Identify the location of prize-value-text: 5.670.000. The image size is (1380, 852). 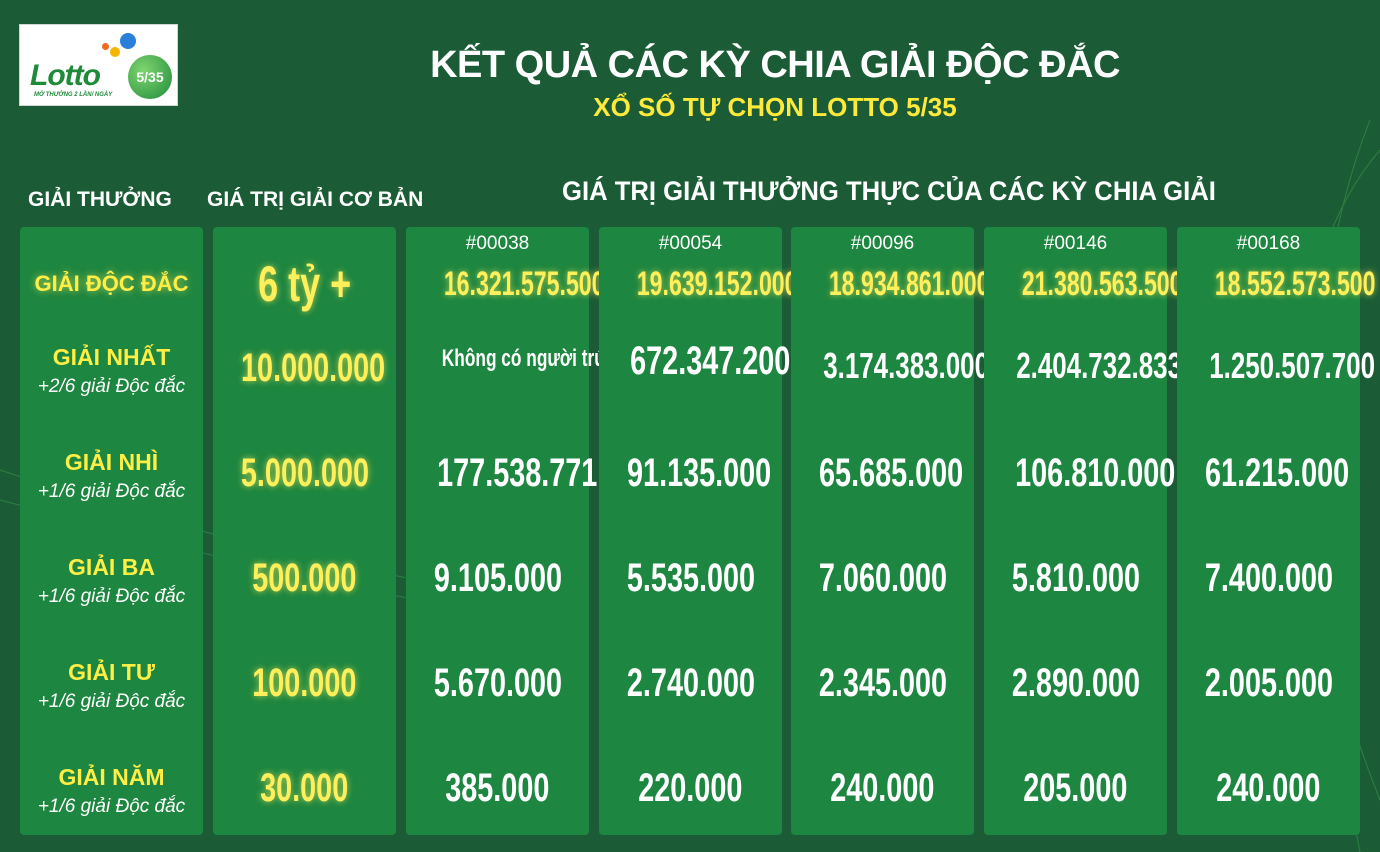
(497, 683).